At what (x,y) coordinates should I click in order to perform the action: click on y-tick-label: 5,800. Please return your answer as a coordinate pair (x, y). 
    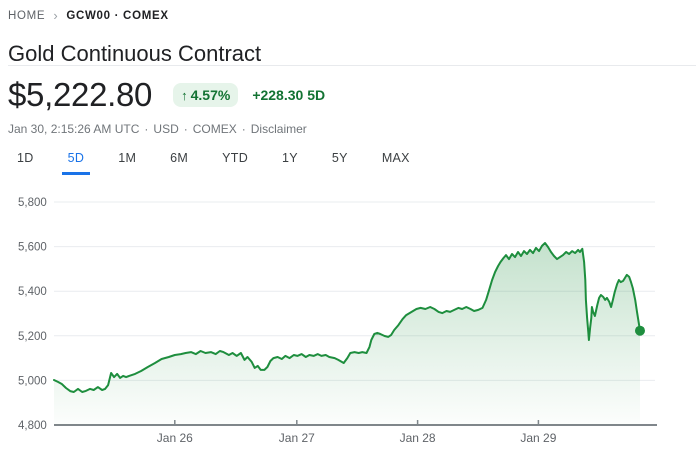
    Looking at the image, I should click on (32, 203).